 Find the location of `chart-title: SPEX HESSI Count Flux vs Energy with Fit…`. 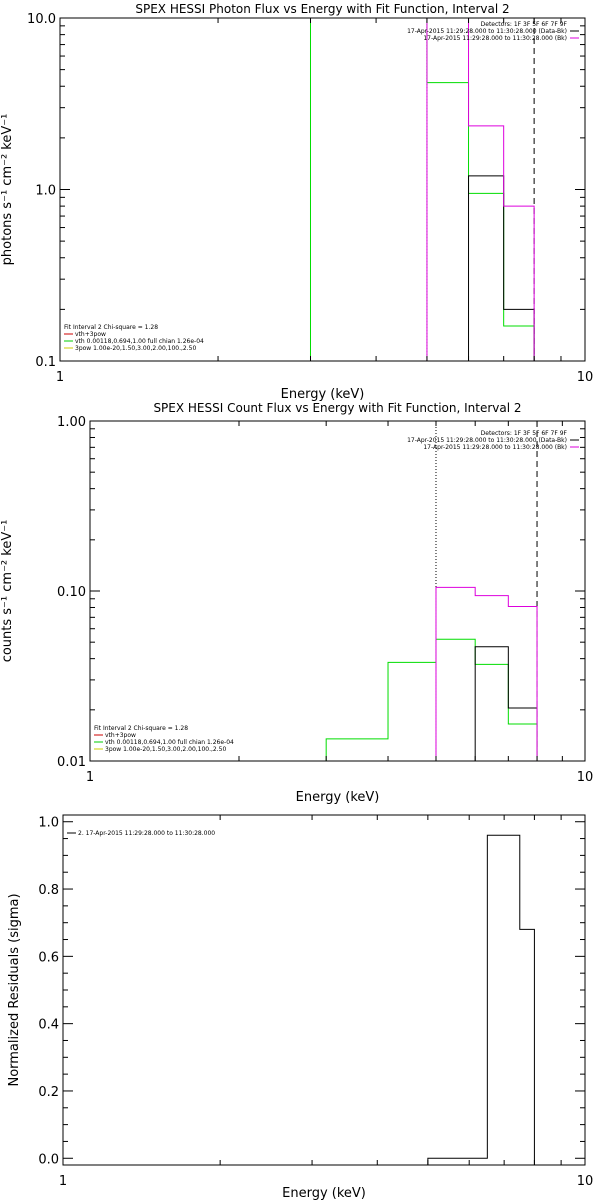

chart-title: SPEX HESSI Count Flux vs Energy with Fit… is located at coordinates (337, 408).